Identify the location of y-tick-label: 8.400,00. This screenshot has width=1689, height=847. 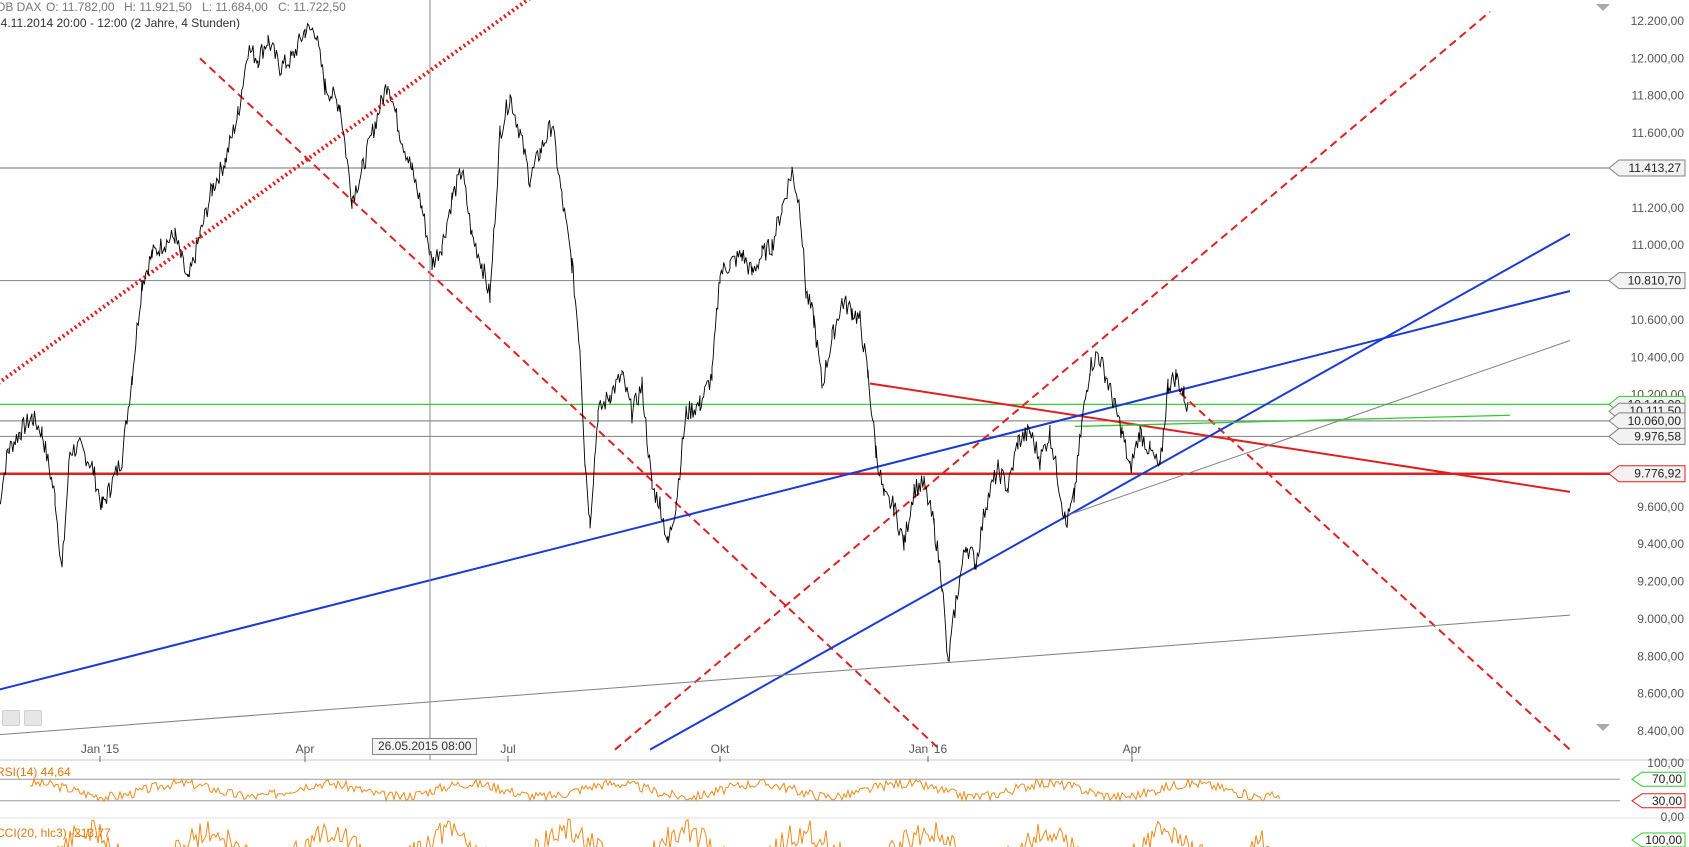
(1660, 731).